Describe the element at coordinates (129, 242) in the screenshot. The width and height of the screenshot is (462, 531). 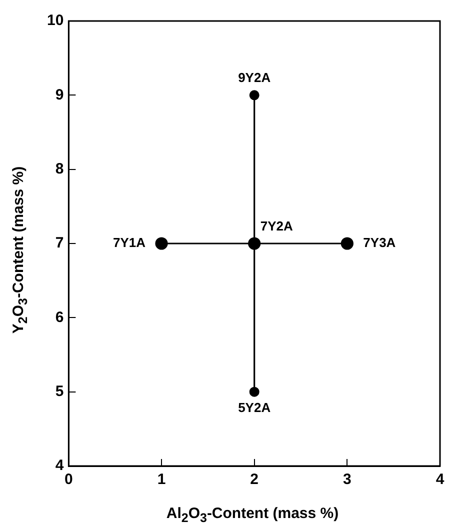
I see `annotation: 7Y1A` at that location.